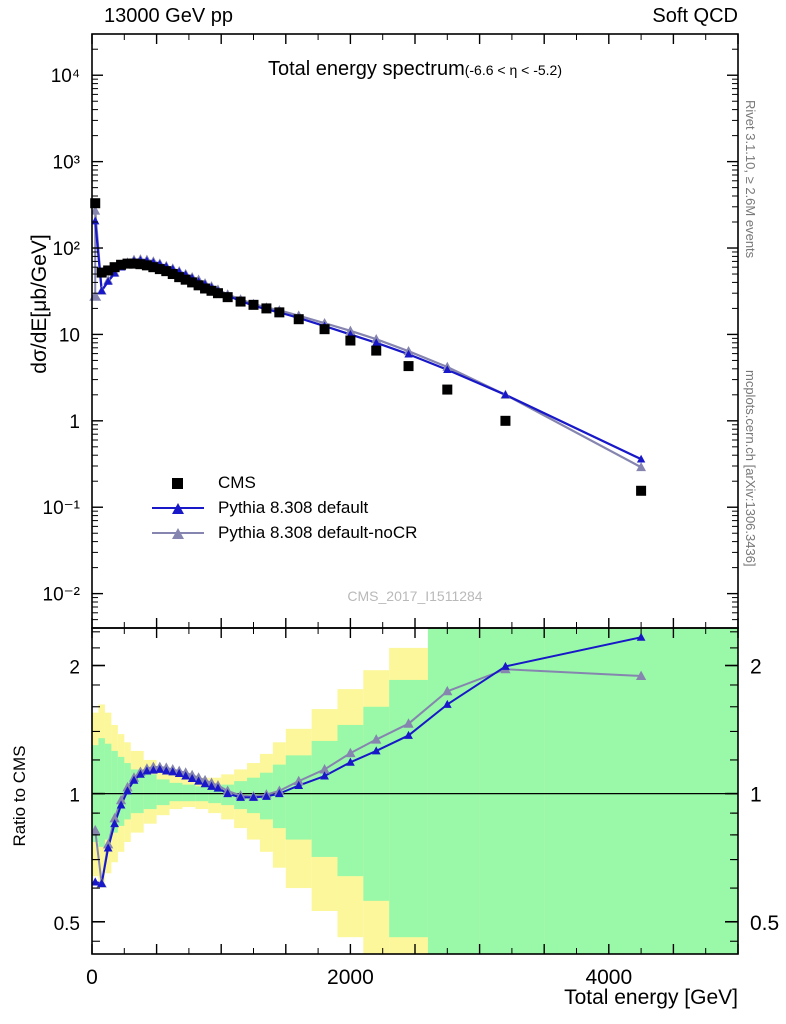  I want to click on x-axis-label: Total energy [GeV], so click(651, 997).